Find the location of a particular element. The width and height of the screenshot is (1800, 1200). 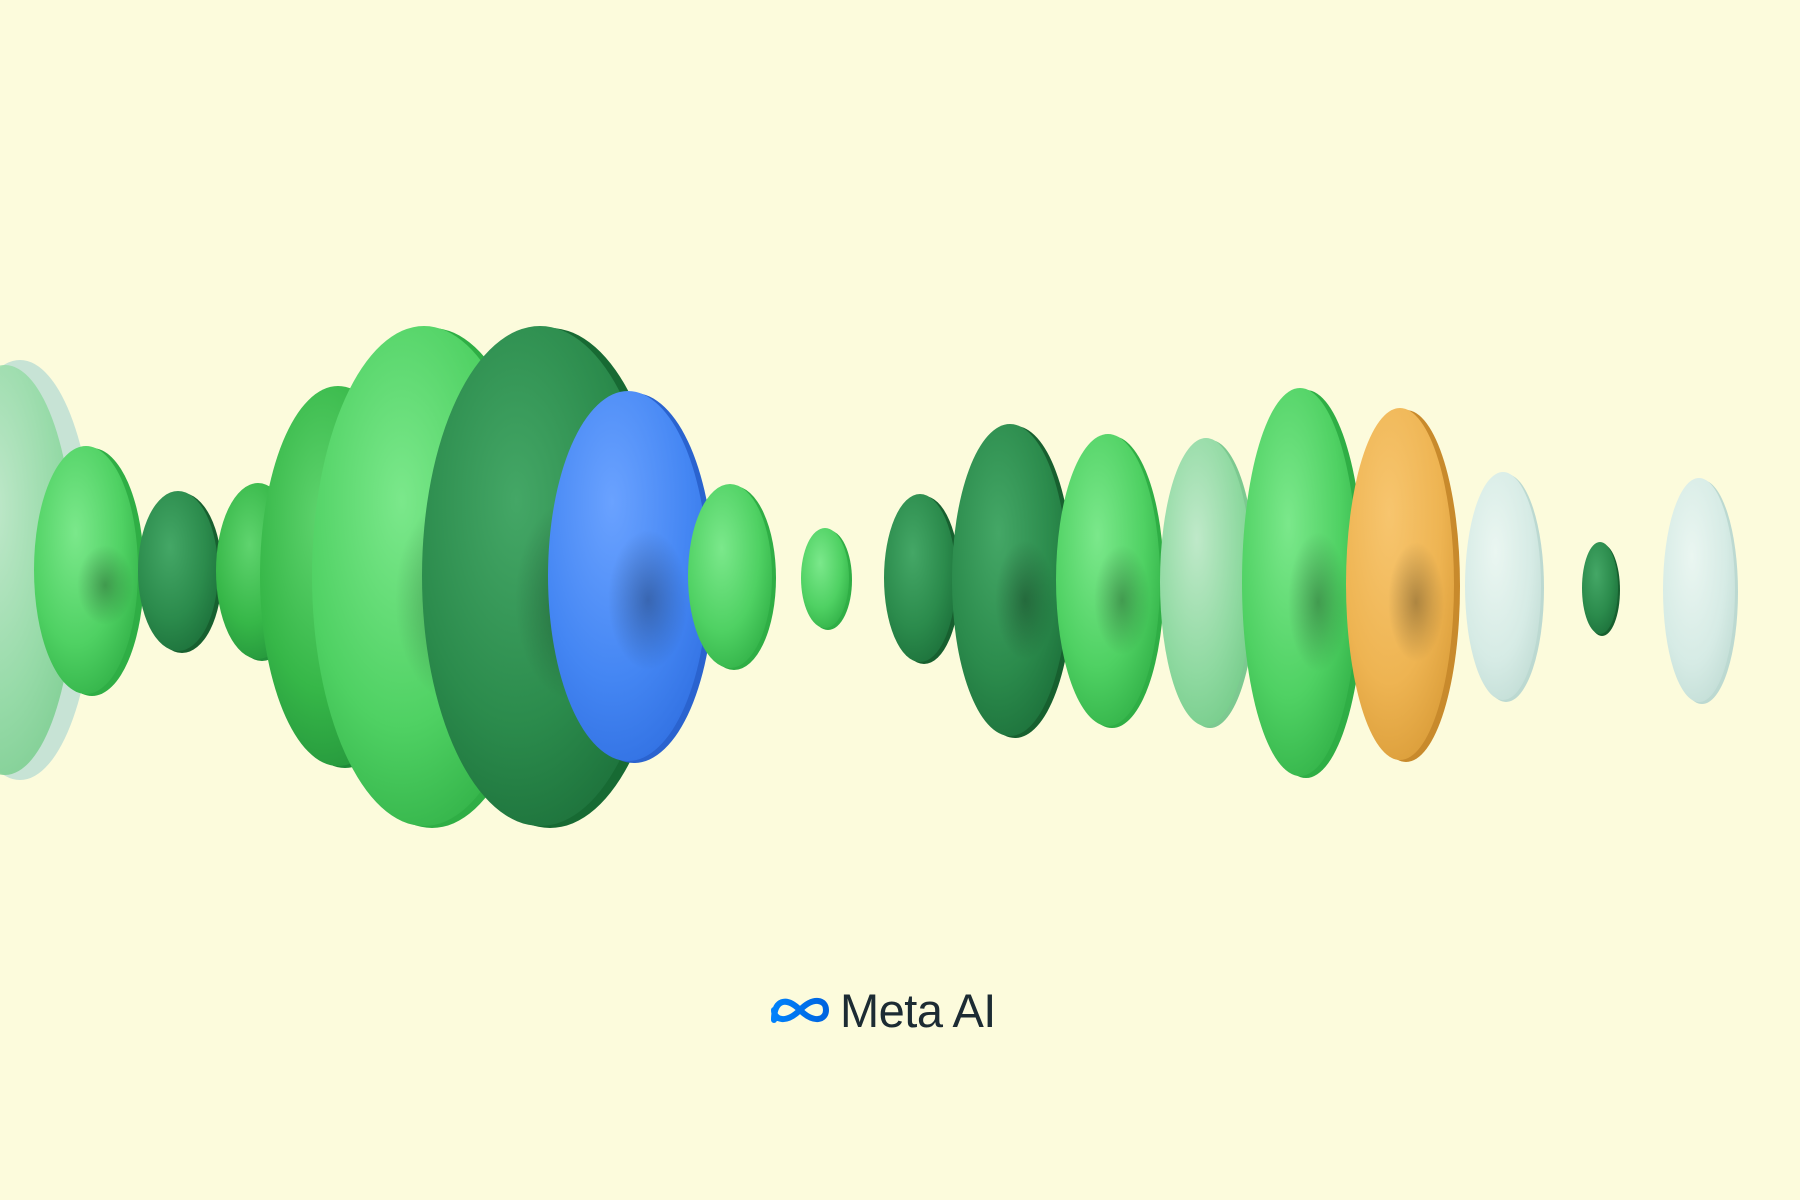

disc-green-light-small is located at coordinates (826, 579).